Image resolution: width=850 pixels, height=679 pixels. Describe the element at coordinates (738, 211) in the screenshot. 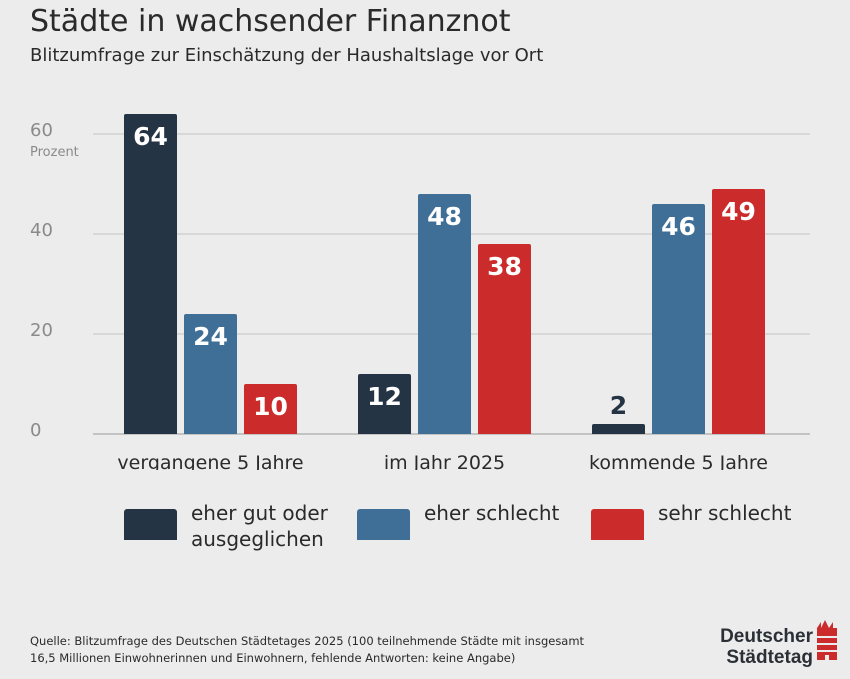

I see `data-label: 49` at that location.